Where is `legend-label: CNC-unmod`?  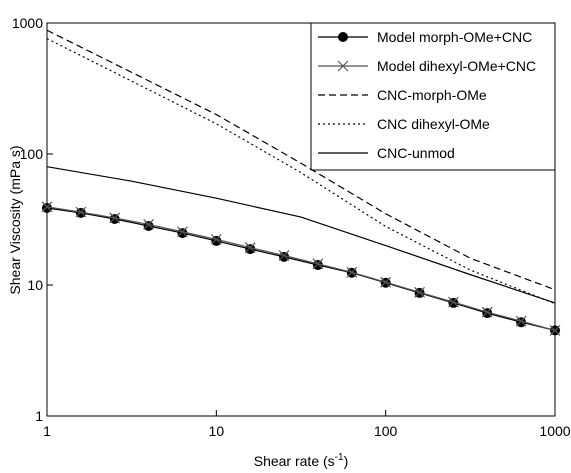 legend-label: CNC-unmod is located at coordinates (416, 153).